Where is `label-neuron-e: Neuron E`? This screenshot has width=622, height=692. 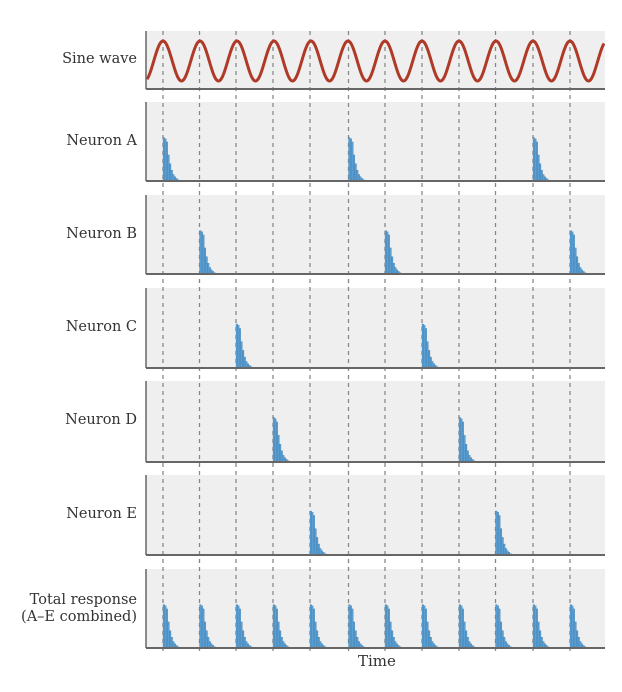 label-neuron-e: Neuron E is located at coordinates (101, 514).